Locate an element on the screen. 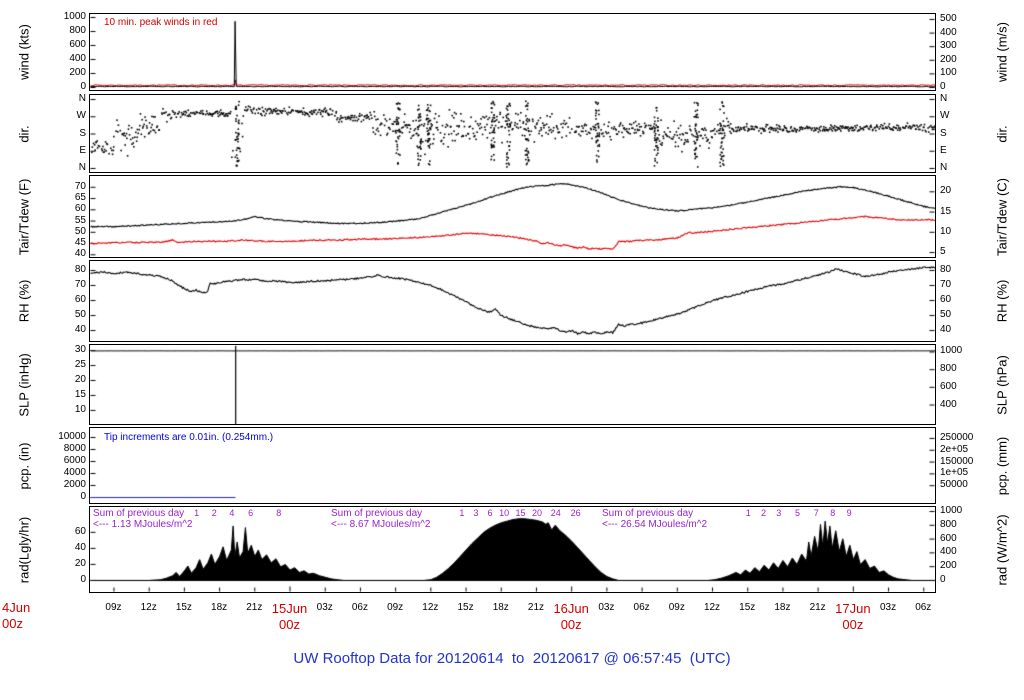  rad-cumulative-number: 20 is located at coordinates (536, 513).